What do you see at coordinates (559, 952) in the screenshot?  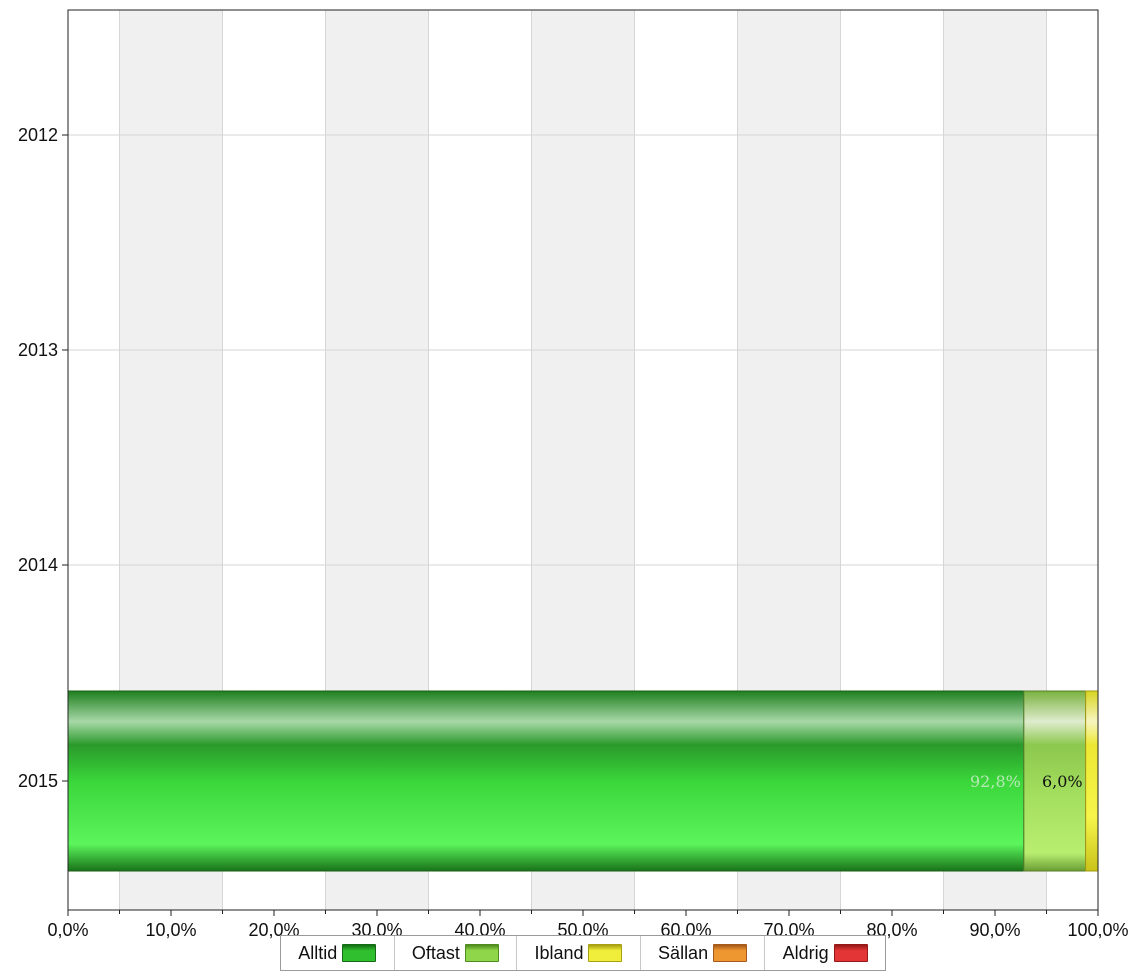 I see `legend-label: Ibland` at bounding box center [559, 952].